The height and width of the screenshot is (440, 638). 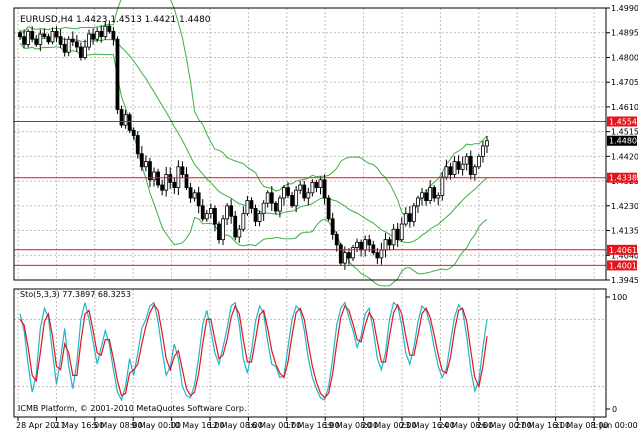 I want to click on x-tick-label: 31 May 08:00, so click(x=581, y=425).